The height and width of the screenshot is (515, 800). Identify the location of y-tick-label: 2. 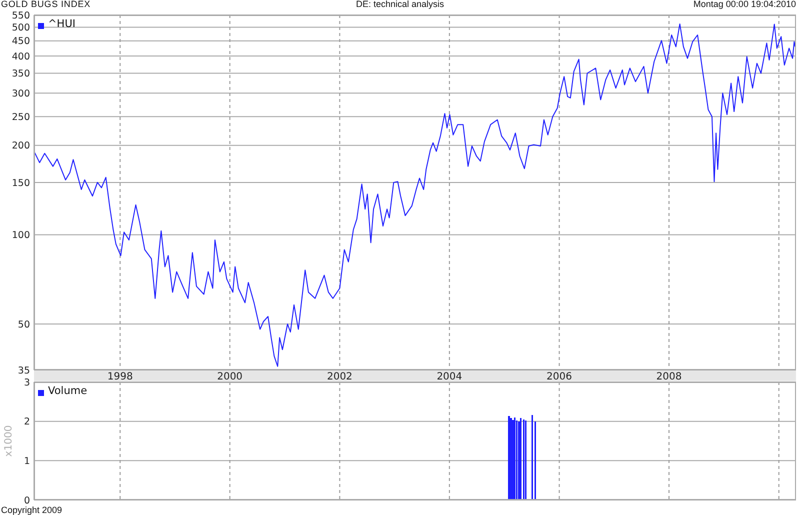
(27, 422).